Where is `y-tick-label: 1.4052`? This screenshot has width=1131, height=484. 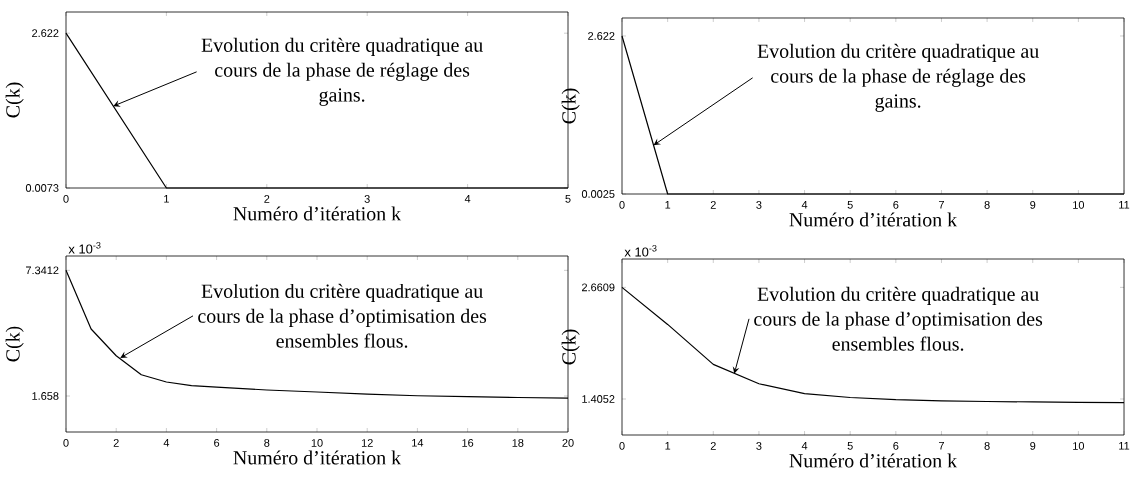
y-tick-label: 1.4052 is located at coordinates (598, 399).